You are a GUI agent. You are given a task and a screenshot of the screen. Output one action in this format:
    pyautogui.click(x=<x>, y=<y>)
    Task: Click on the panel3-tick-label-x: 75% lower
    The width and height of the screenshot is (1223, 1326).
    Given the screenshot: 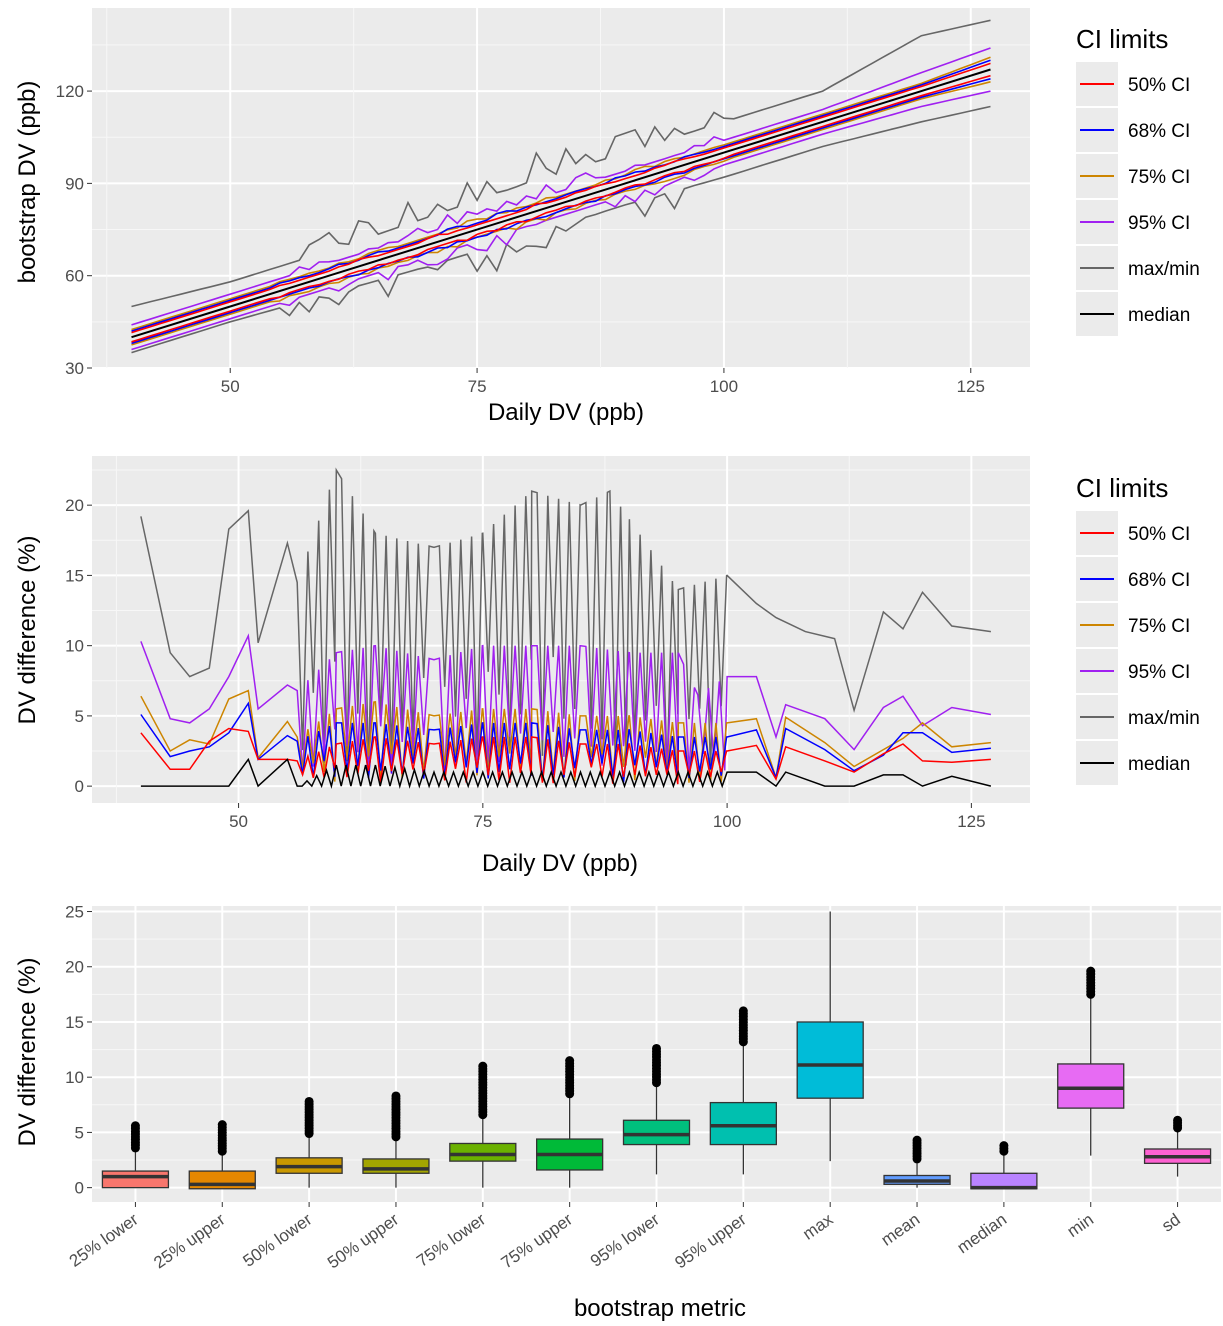 What is the action you would take?
    pyautogui.click(x=451, y=1240)
    